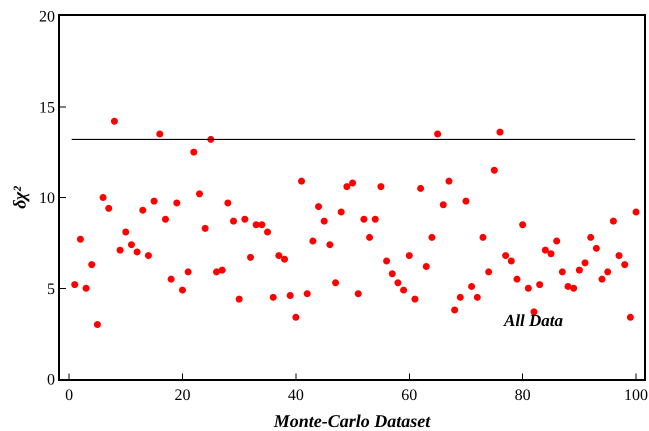 Image resolution: width=649 pixels, height=431 pixels. Describe the element at coordinates (182, 395) in the screenshot. I see `x-tick-label: 20` at that location.